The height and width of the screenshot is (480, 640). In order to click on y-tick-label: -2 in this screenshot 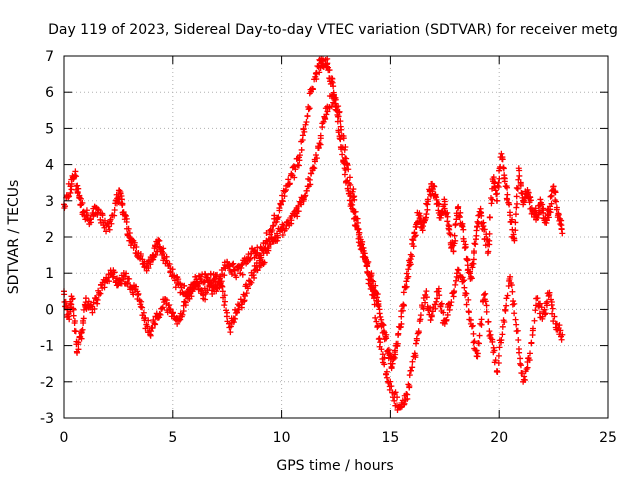, I will do `click(47, 383)`.